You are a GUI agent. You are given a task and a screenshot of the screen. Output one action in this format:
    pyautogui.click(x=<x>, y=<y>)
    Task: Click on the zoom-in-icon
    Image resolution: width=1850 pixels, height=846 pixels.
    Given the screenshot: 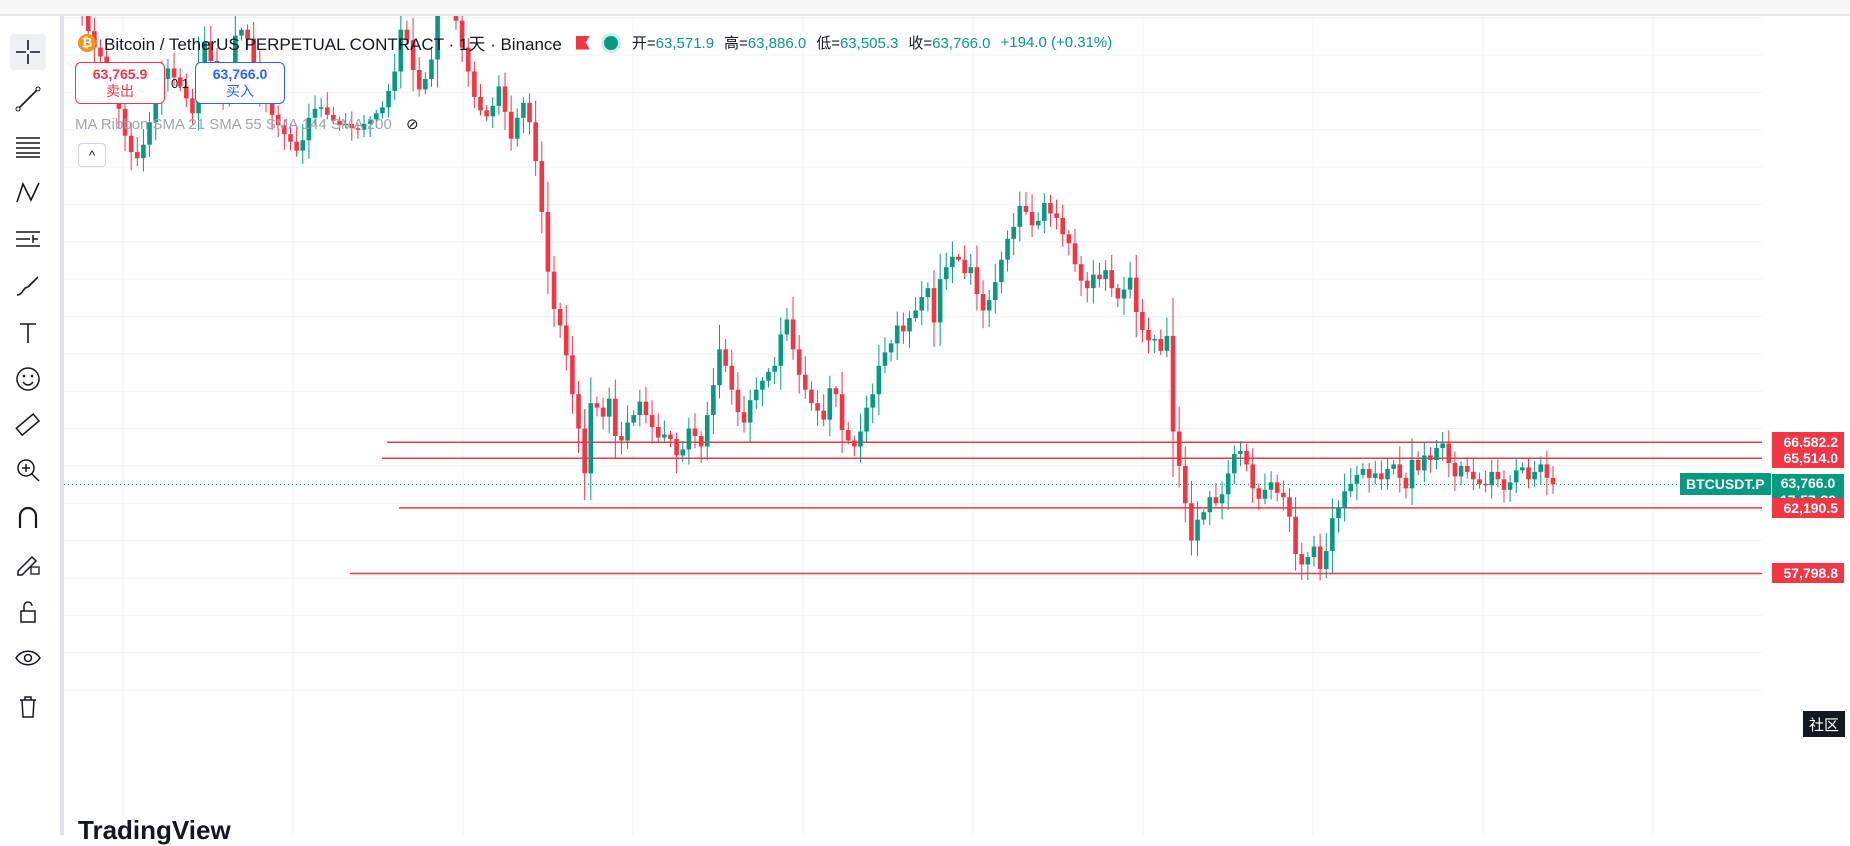 What is the action you would take?
    pyautogui.click(x=28, y=470)
    